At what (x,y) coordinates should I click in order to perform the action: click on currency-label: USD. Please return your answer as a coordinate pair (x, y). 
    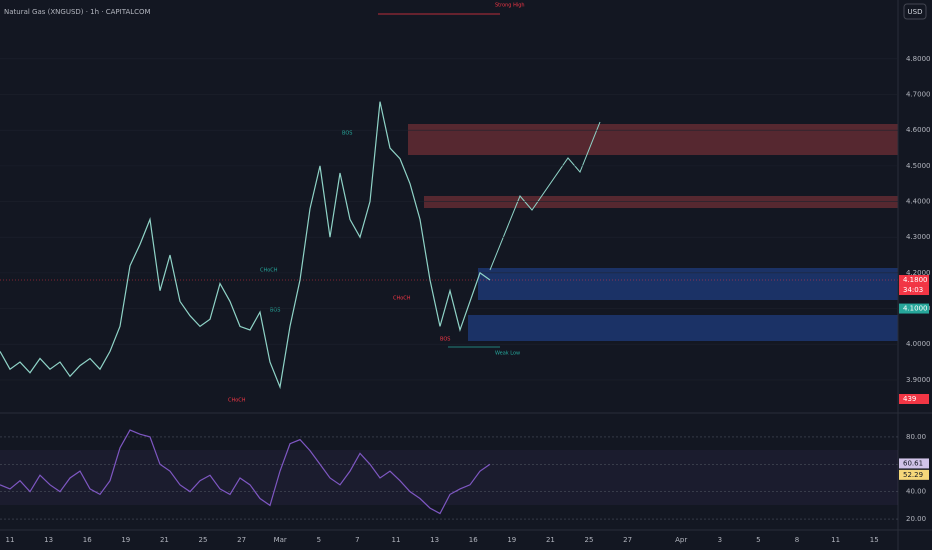
    Looking at the image, I should click on (915, 12).